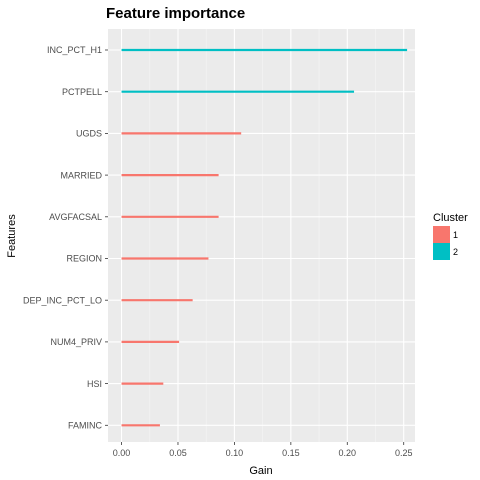  What do you see at coordinates (291, 453) in the screenshot?
I see `x-tick-label: 0.15` at bounding box center [291, 453].